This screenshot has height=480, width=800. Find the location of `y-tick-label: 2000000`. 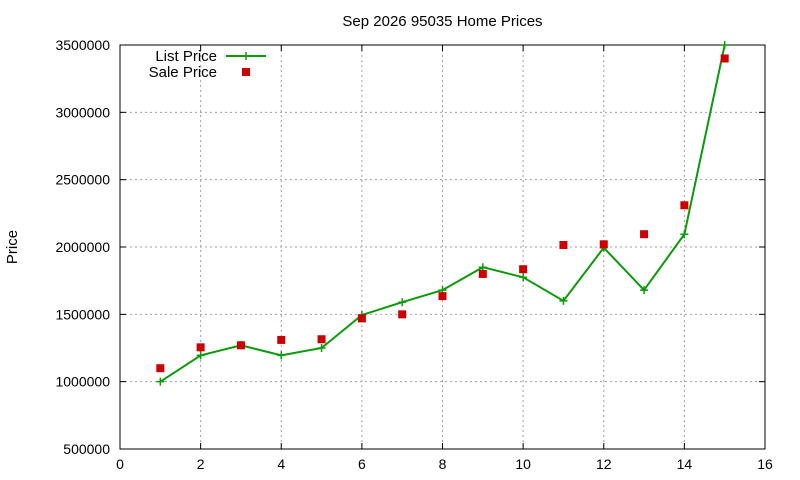

y-tick-label: 2000000 is located at coordinates (82, 247).